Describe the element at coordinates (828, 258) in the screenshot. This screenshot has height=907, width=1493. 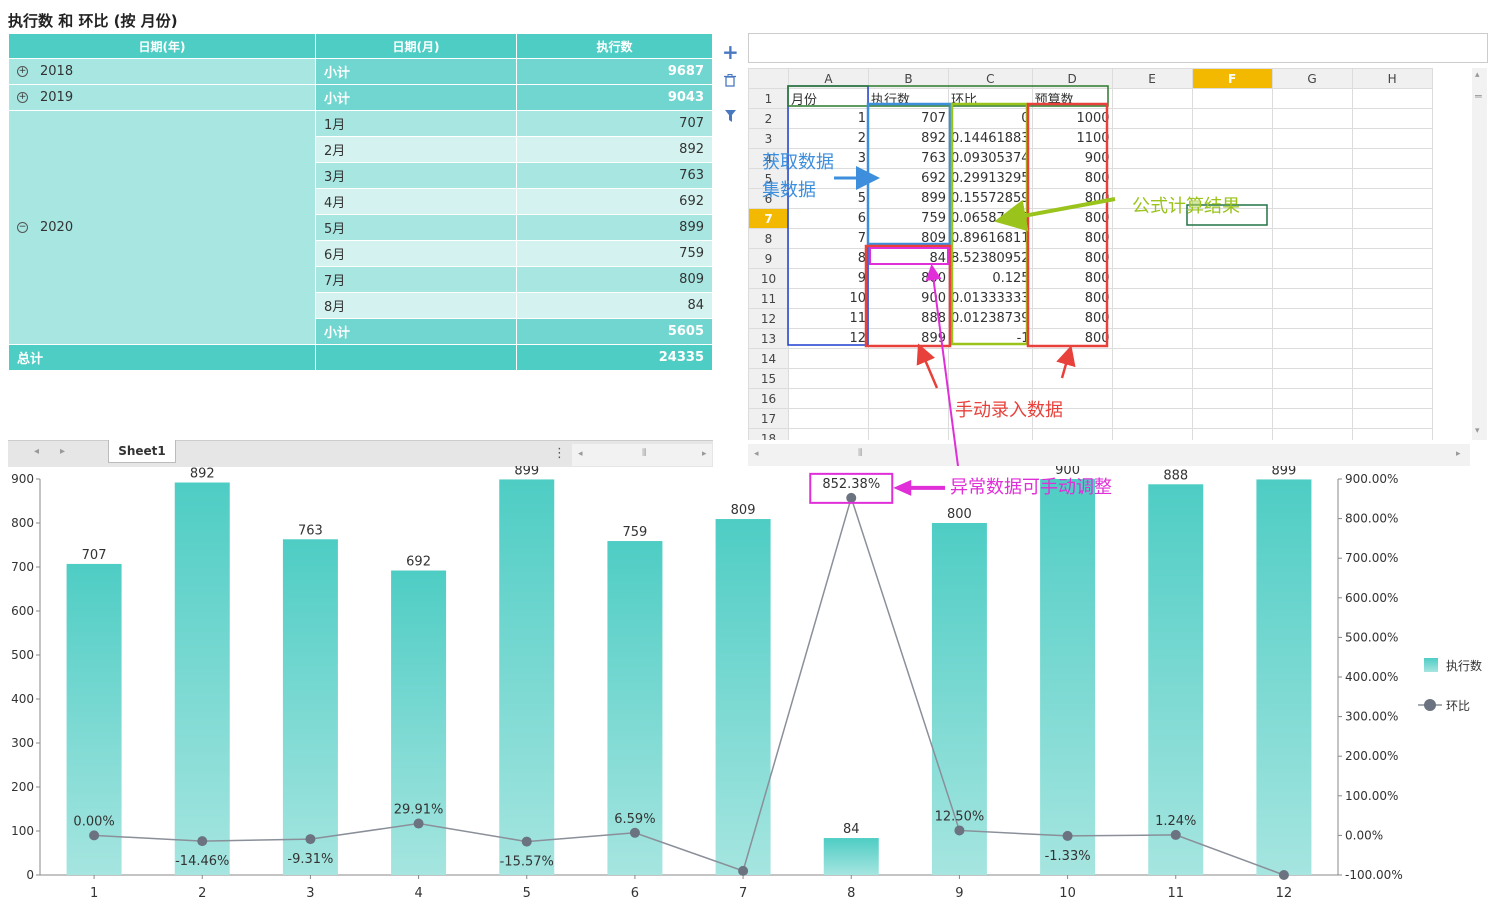
I see `grid-cell: 8` at that location.